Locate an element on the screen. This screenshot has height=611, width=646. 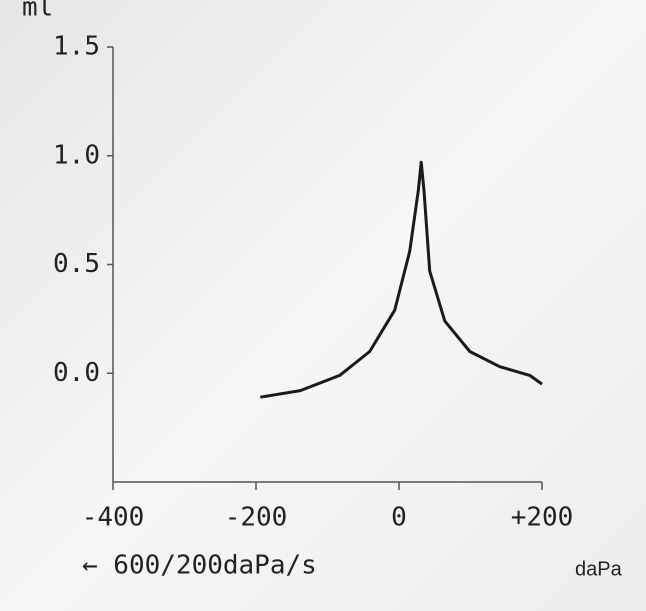
y-axis-label: ml is located at coordinates (37, 11).